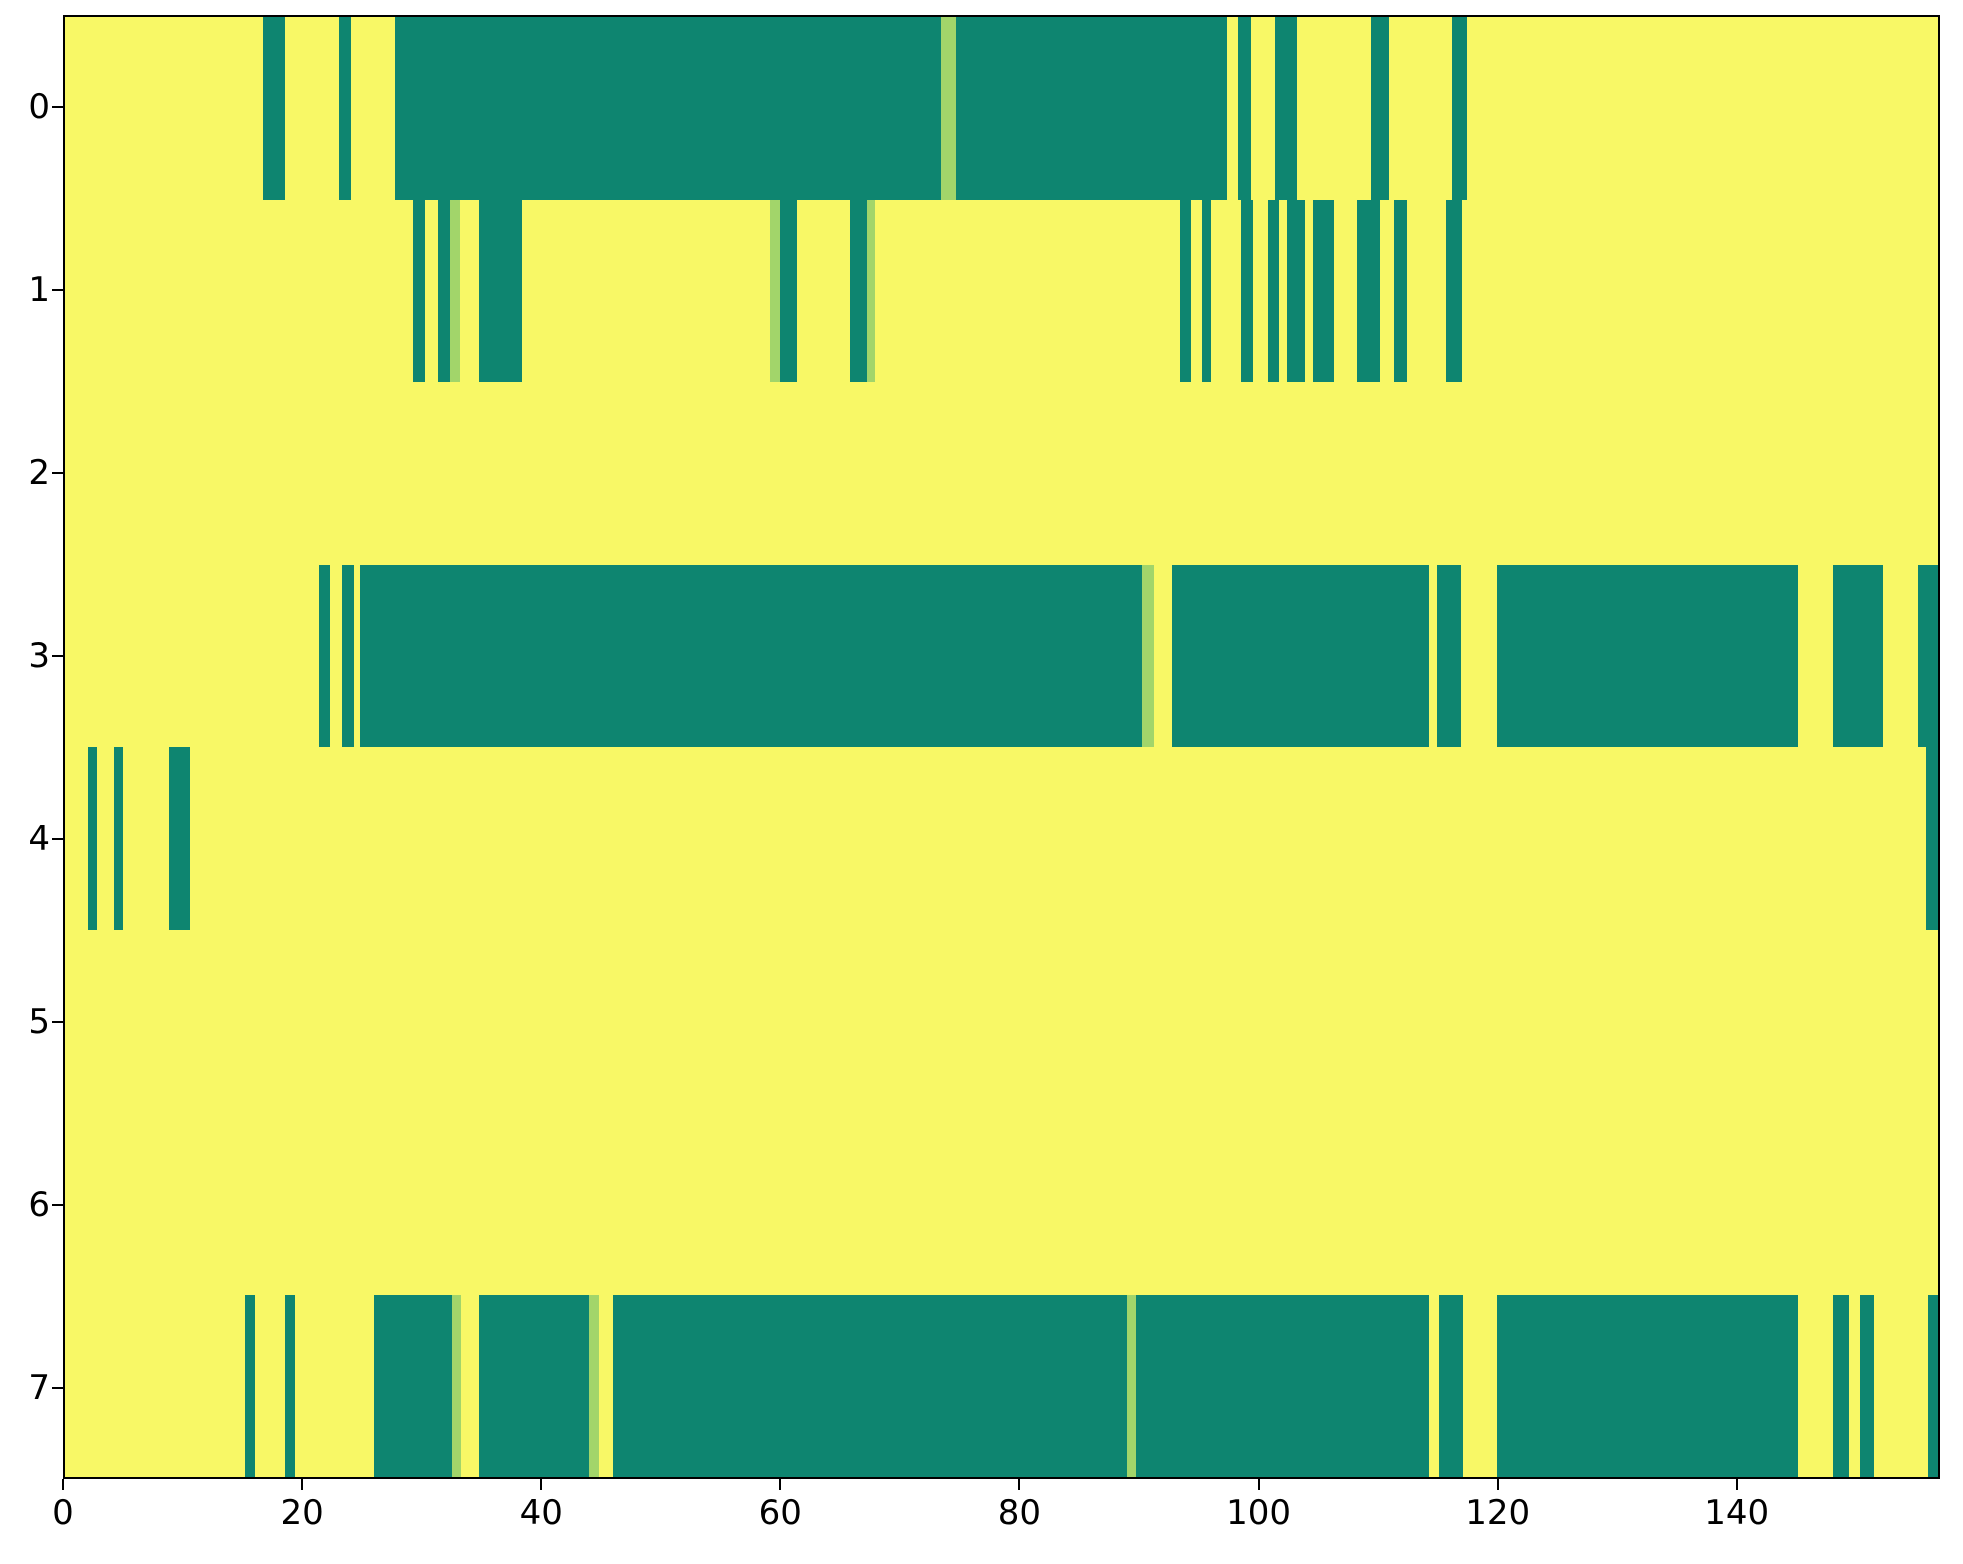  What do you see at coordinates (39, 1021) in the screenshot?
I see `y-tick-label: 5` at bounding box center [39, 1021].